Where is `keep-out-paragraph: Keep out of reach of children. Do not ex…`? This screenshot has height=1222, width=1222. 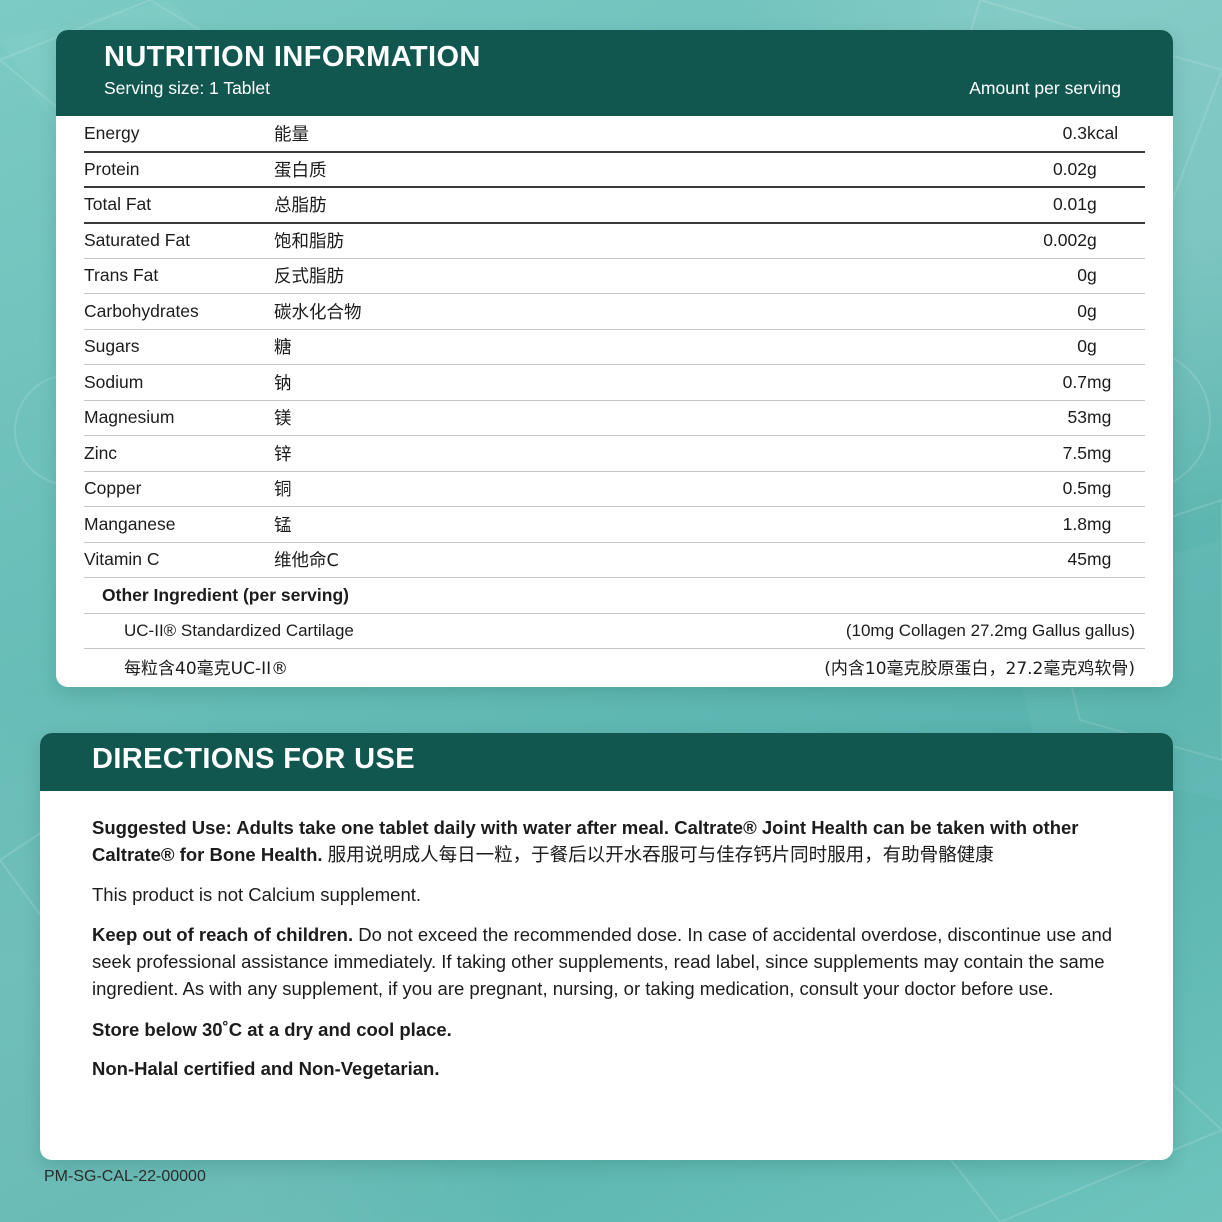
keep-out-paragraph: Keep out of reach of children. Do not ex… is located at coordinates (606, 962).